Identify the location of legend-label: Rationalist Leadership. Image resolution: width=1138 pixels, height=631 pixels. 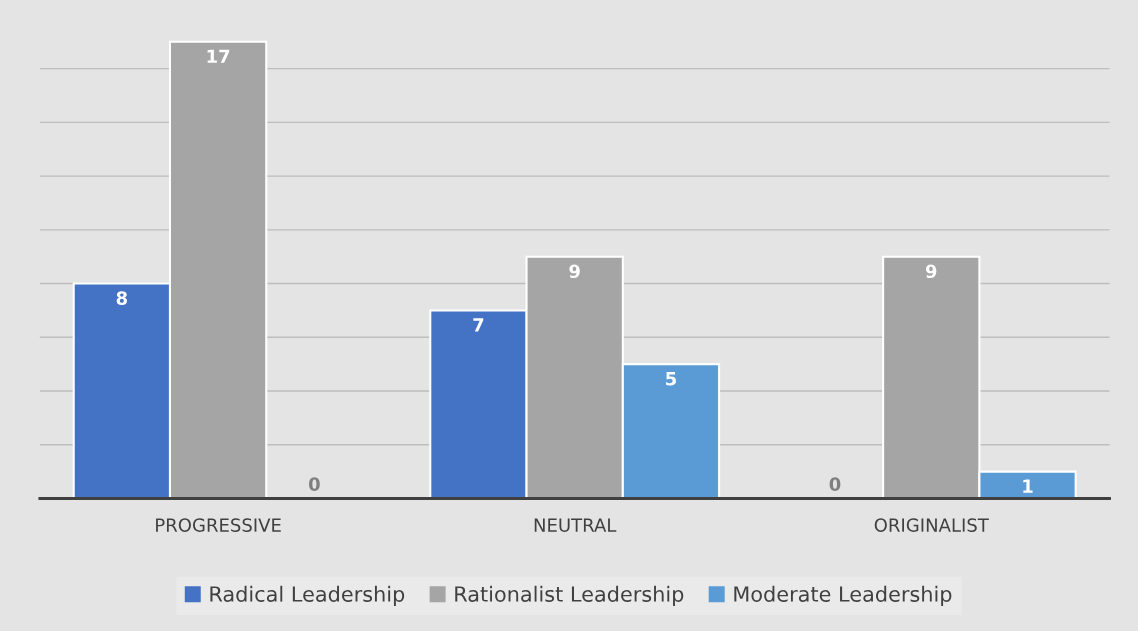
(569, 595).